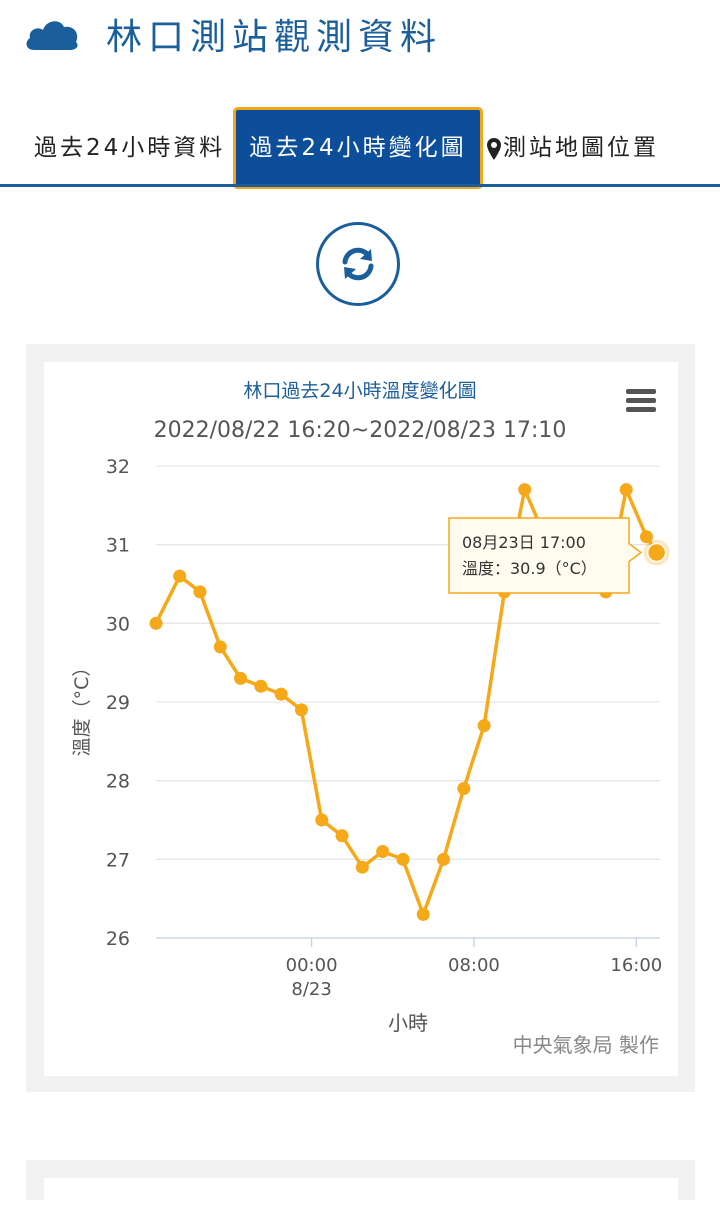 This screenshot has width=720, height=1208. I want to click on chart-tooltip: 08月23日 17:00 溫度：30.9（°C）, so click(545, 555).